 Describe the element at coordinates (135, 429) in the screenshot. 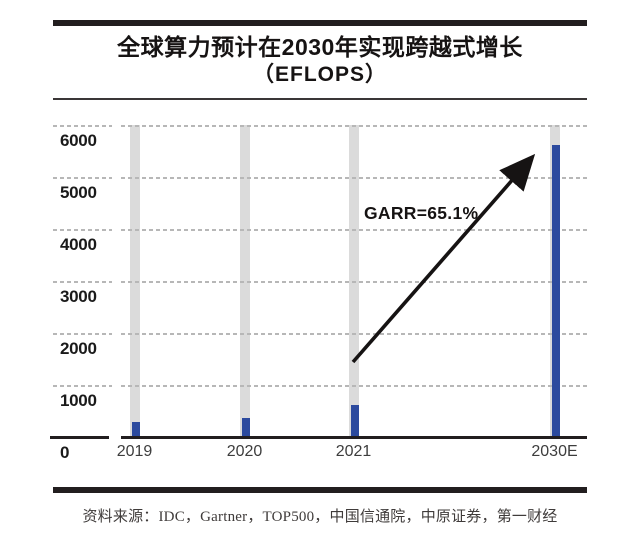

I see `bar-2019` at that location.